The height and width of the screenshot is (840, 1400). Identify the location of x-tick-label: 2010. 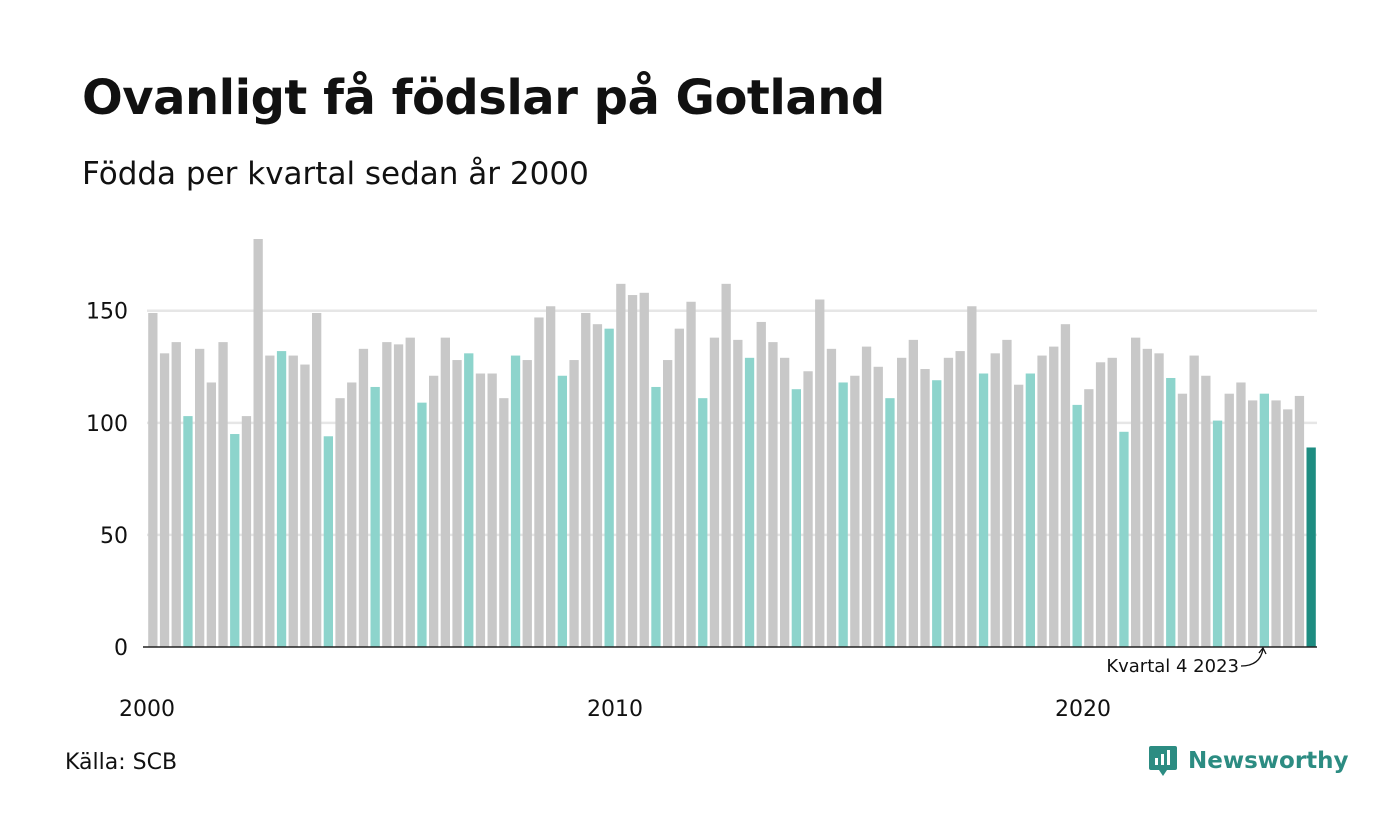
(615, 709).